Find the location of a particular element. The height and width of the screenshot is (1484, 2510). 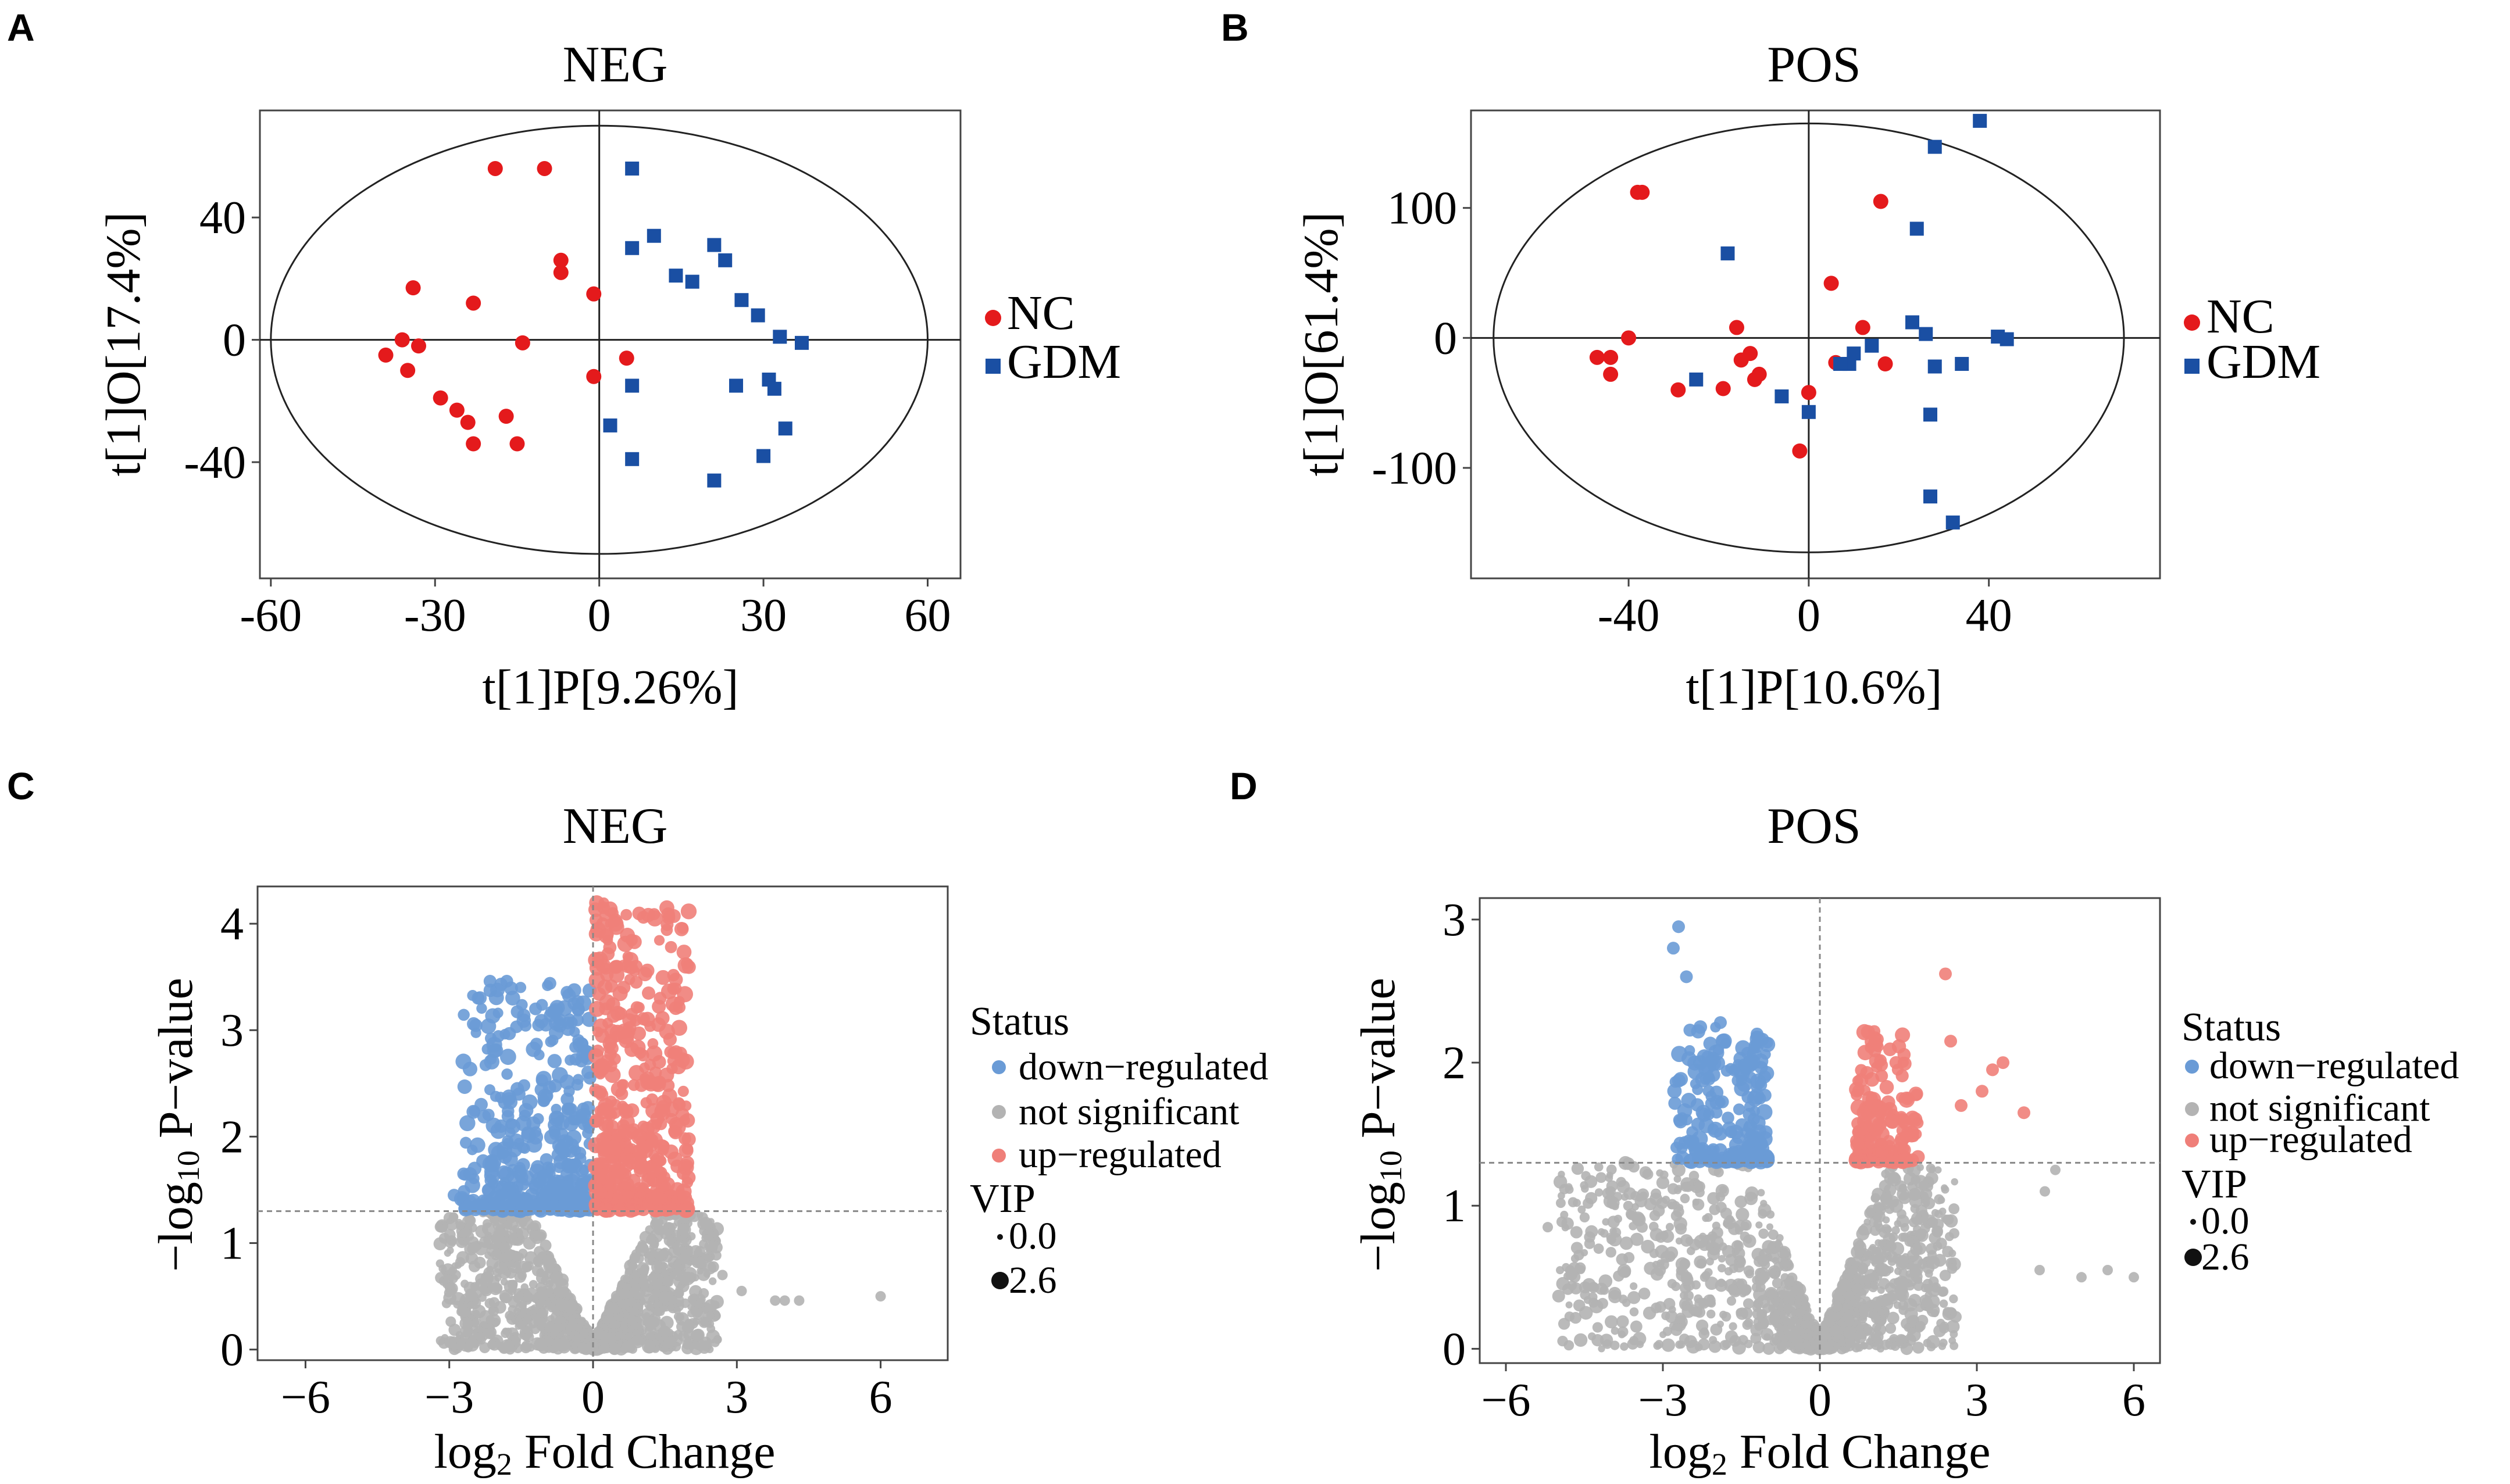

y-tick-label: 3 is located at coordinates (232, 1030).